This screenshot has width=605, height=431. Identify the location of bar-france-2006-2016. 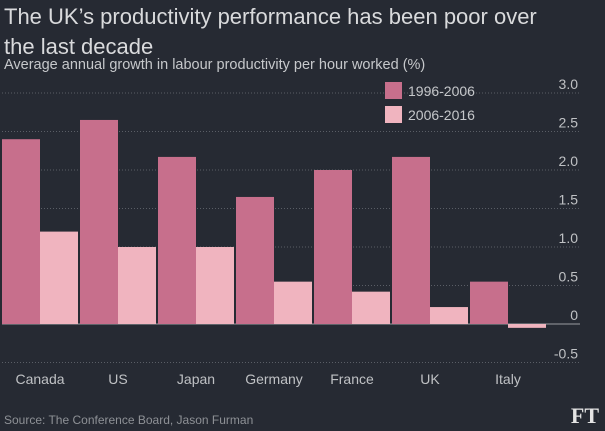
(371, 307).